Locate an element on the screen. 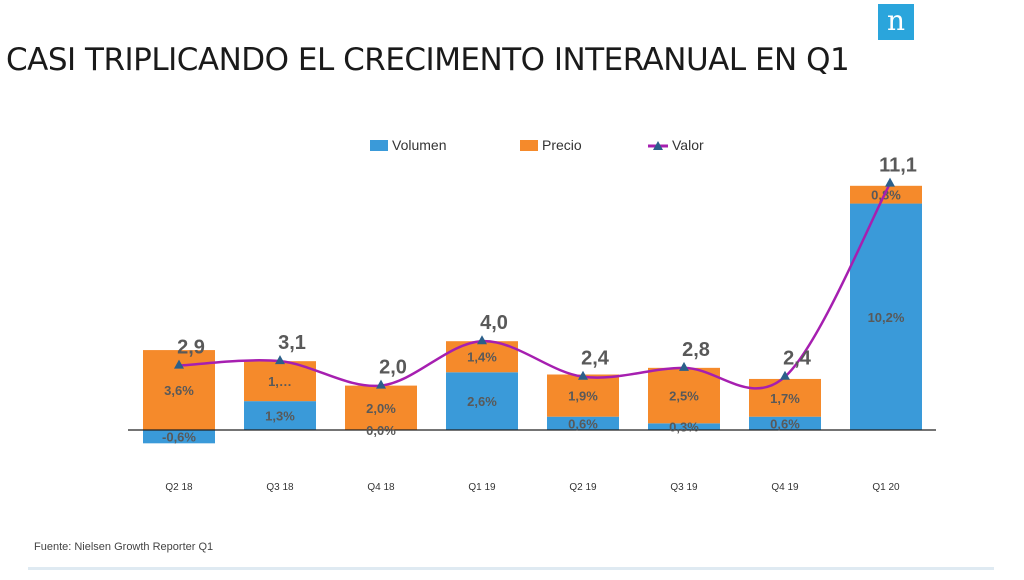 Image resolution: width=1024 pixels, height=580 pixels. data-label-precio: 2,5% is located at coordinates (684, 396).